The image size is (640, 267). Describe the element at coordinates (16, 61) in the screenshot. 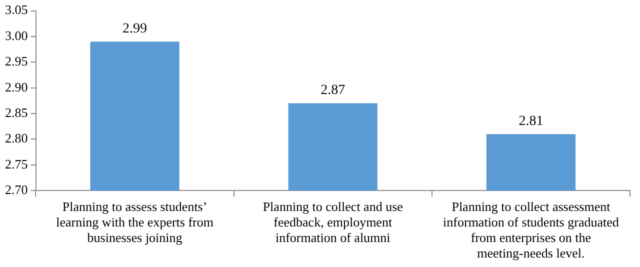

I see `y-tick-label: 2.95` at that location.